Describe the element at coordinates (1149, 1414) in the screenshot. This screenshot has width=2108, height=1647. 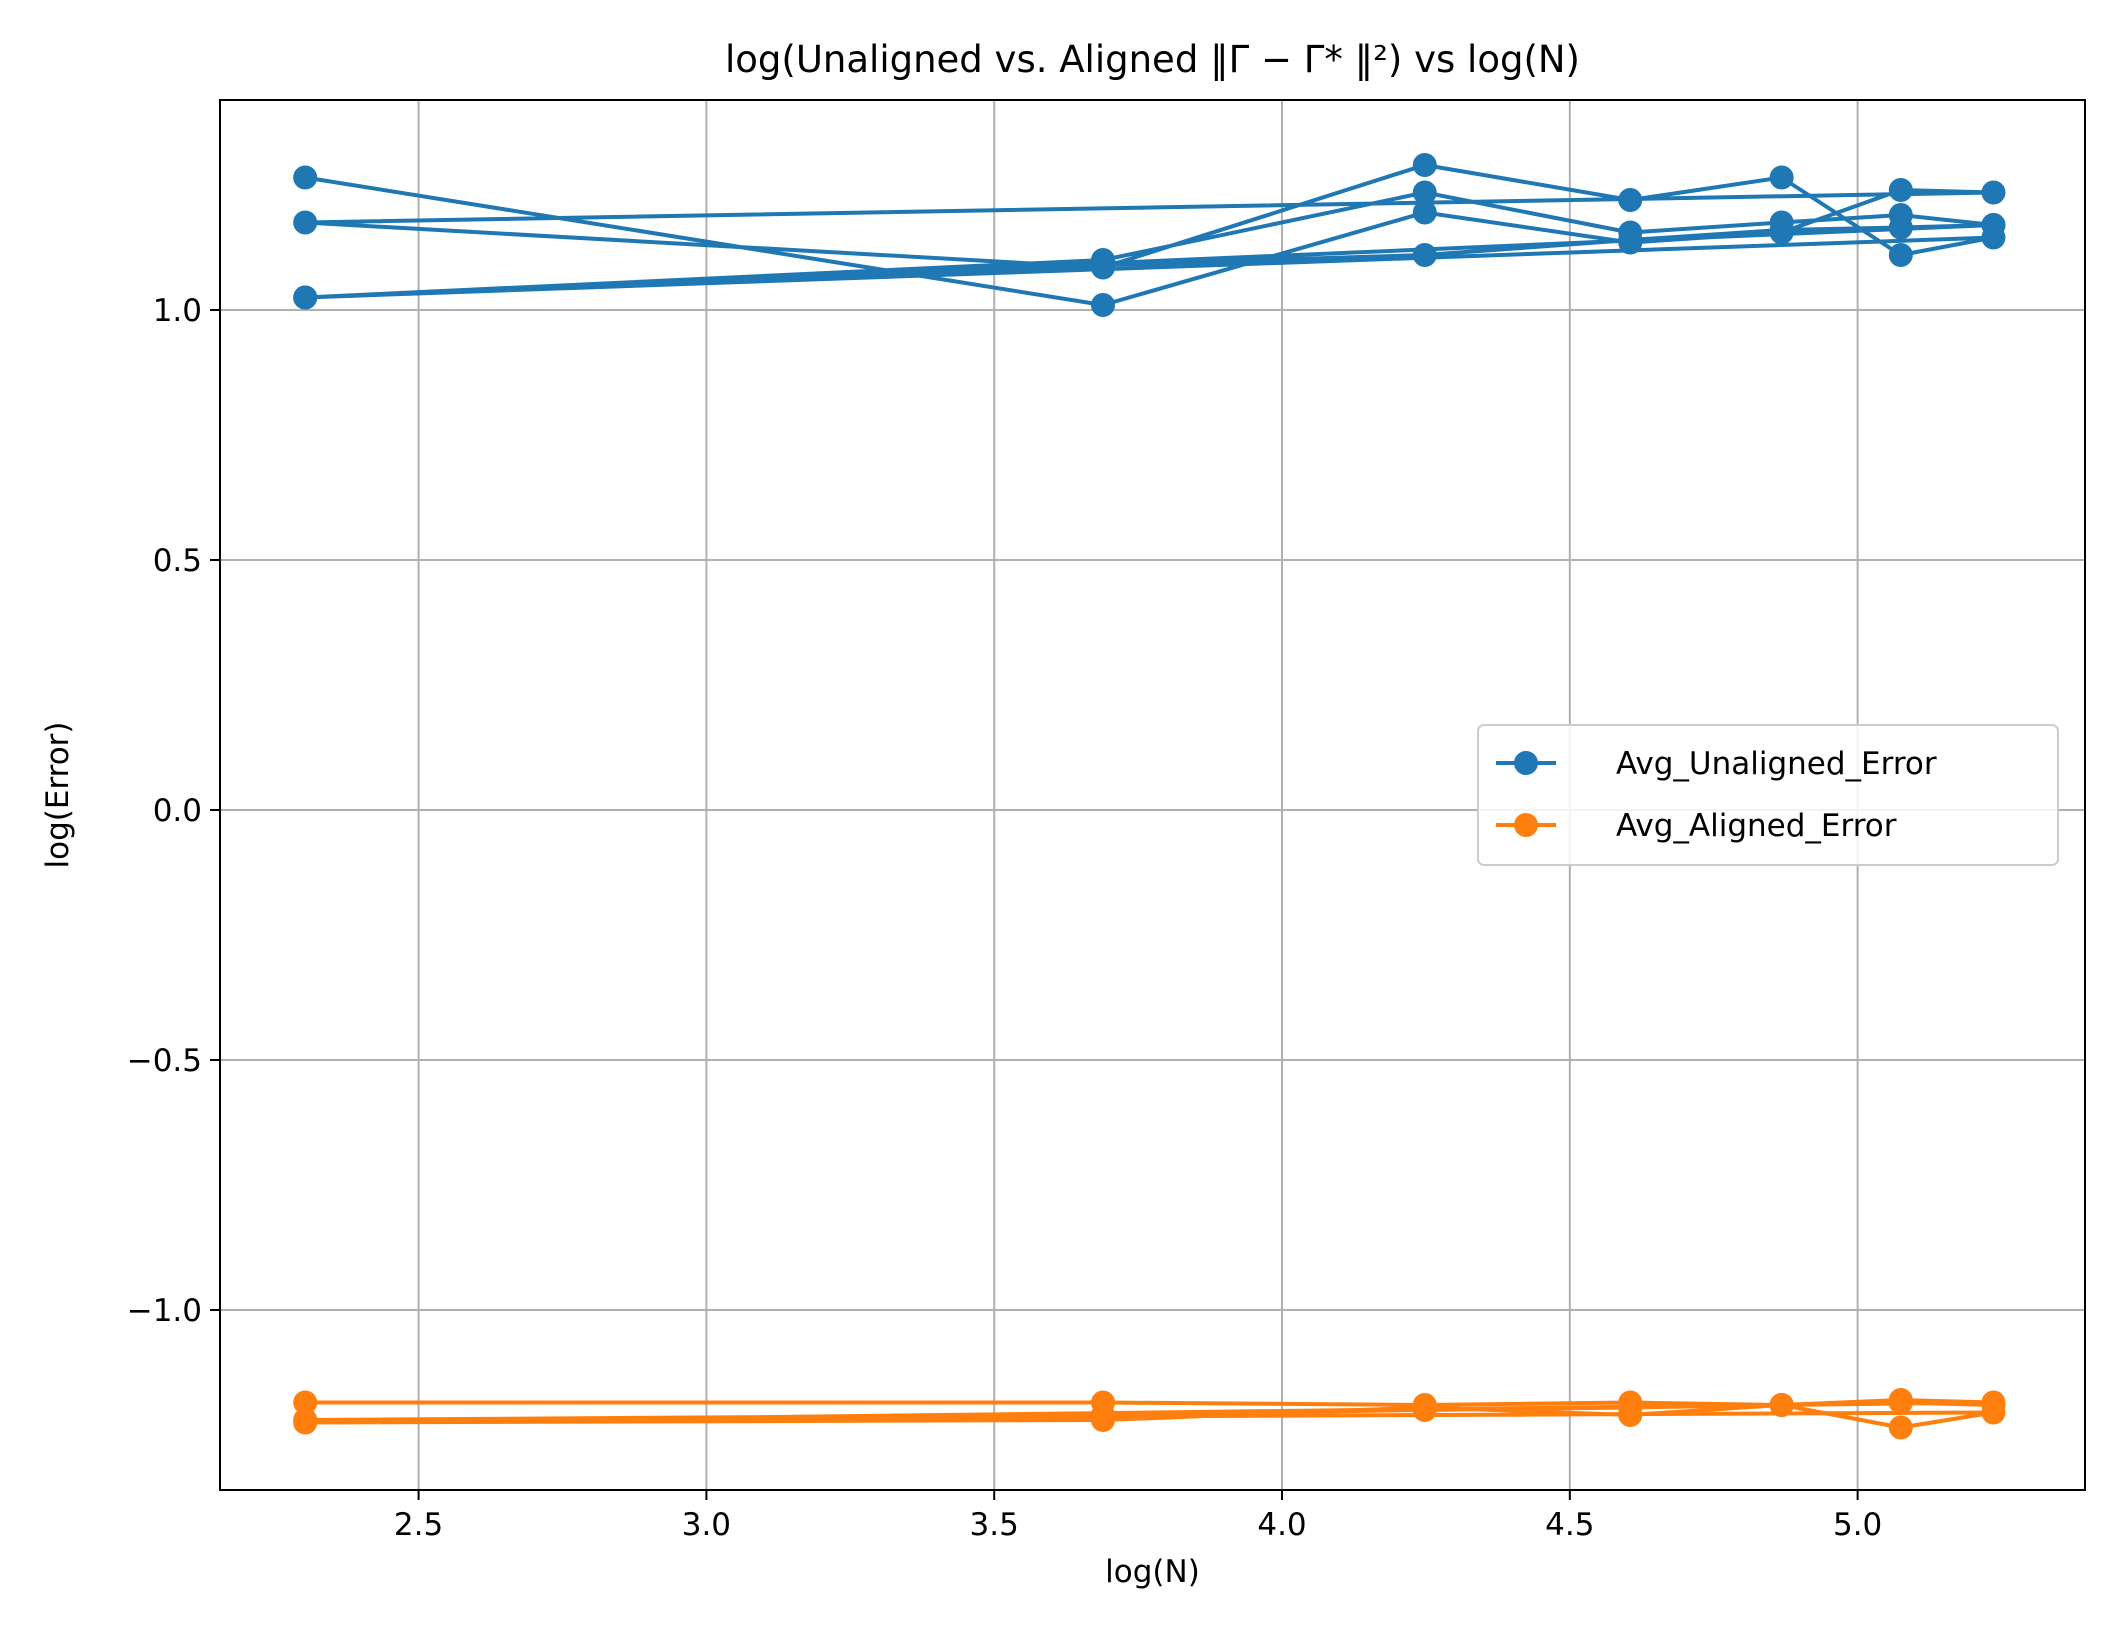
I see `series-aligned` at that location.